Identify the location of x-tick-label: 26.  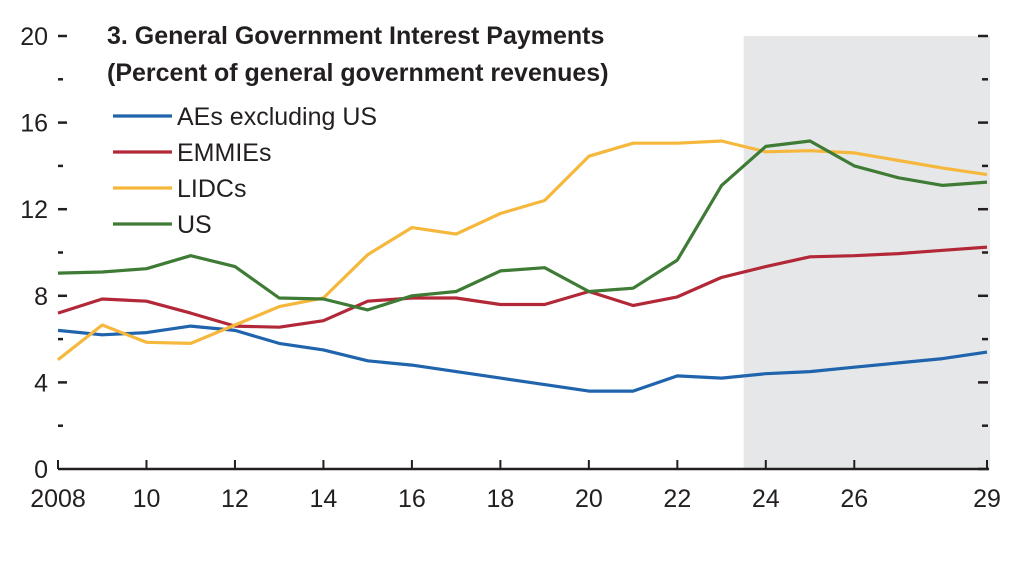
(854, 499).